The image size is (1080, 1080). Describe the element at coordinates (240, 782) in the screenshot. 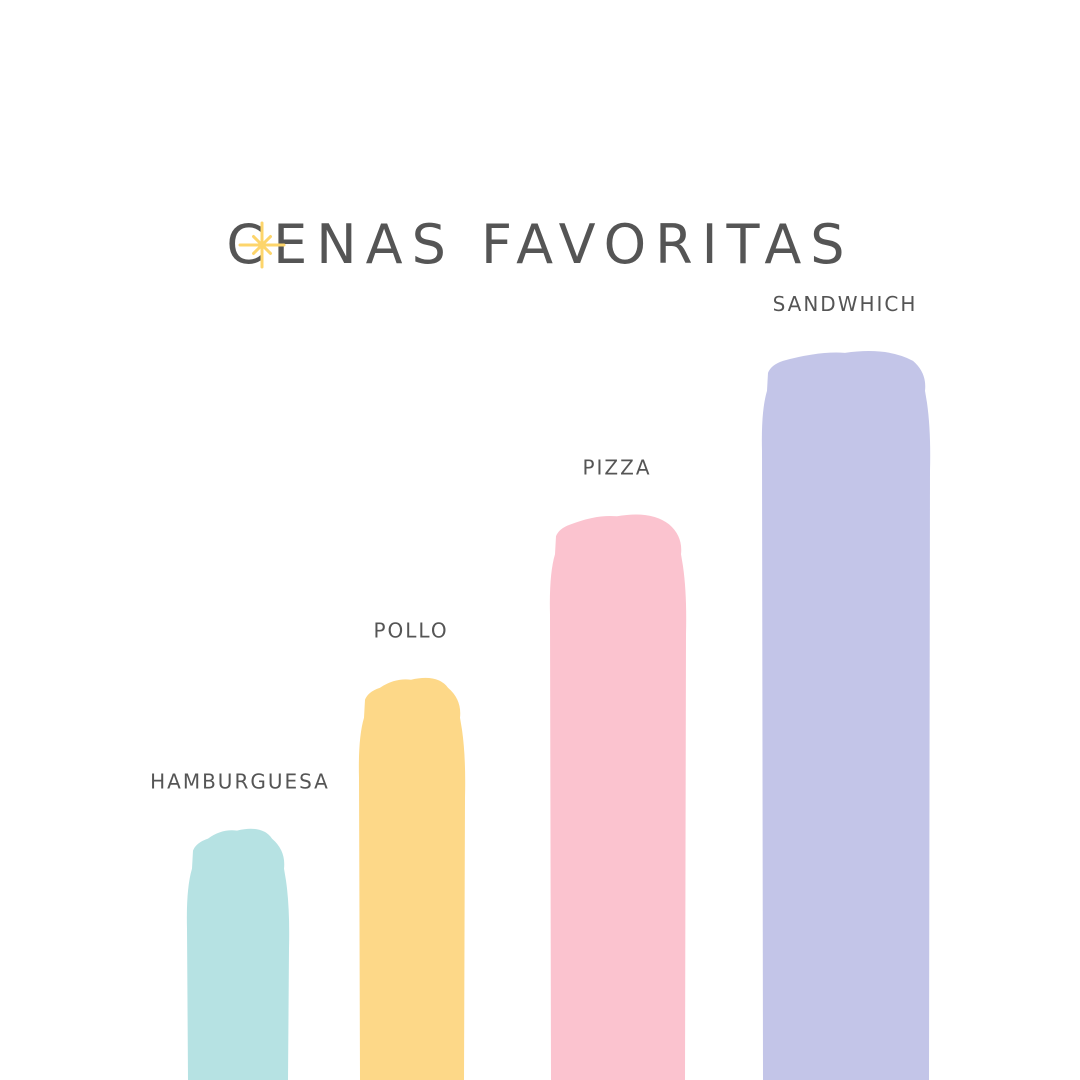

I see `bar-label-hamburguesa: HAMBURGUESA` at that location.